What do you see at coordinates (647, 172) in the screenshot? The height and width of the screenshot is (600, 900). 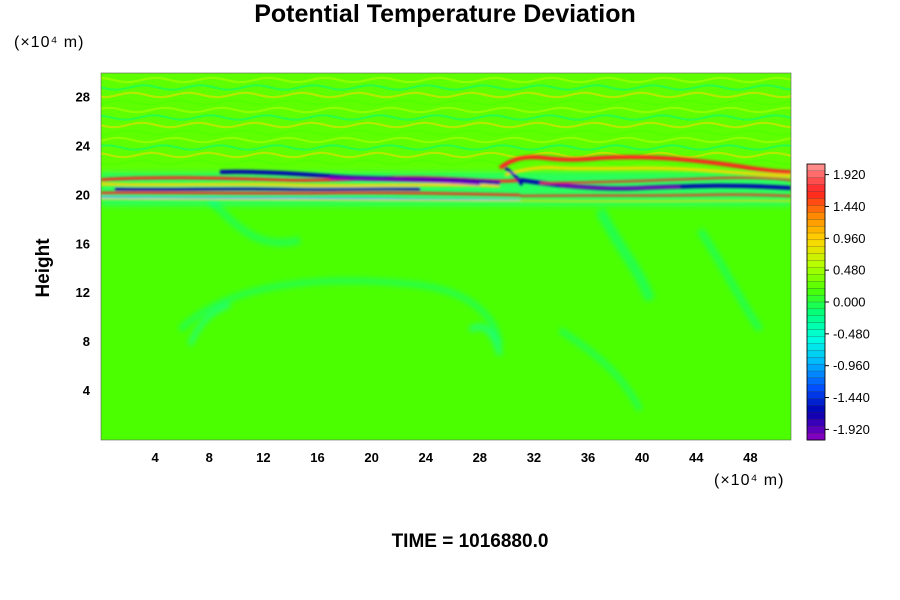 I see `band-yellow-kink` at bounding box center [647, 172].